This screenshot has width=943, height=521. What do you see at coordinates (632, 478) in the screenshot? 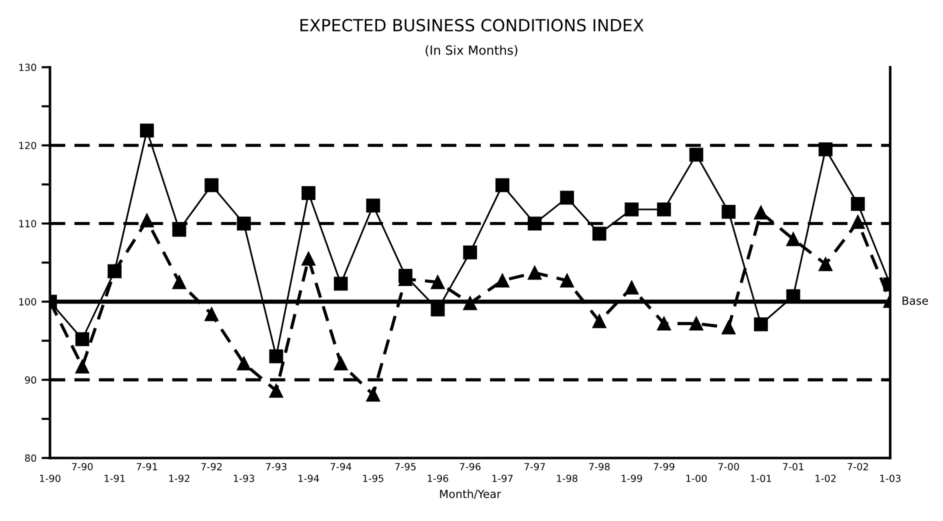
I see `x-tick-label: 1-99` at bounding box center [632, 478].